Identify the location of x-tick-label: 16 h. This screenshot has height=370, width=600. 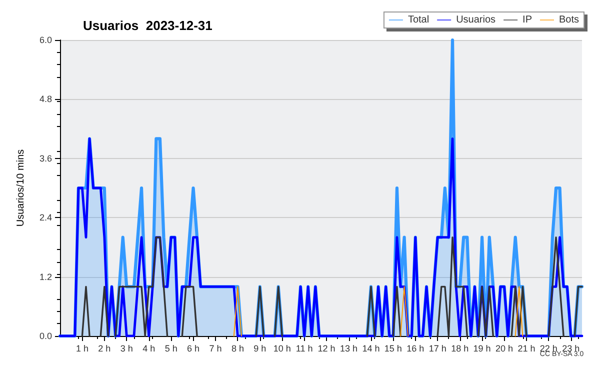
(415, 349).